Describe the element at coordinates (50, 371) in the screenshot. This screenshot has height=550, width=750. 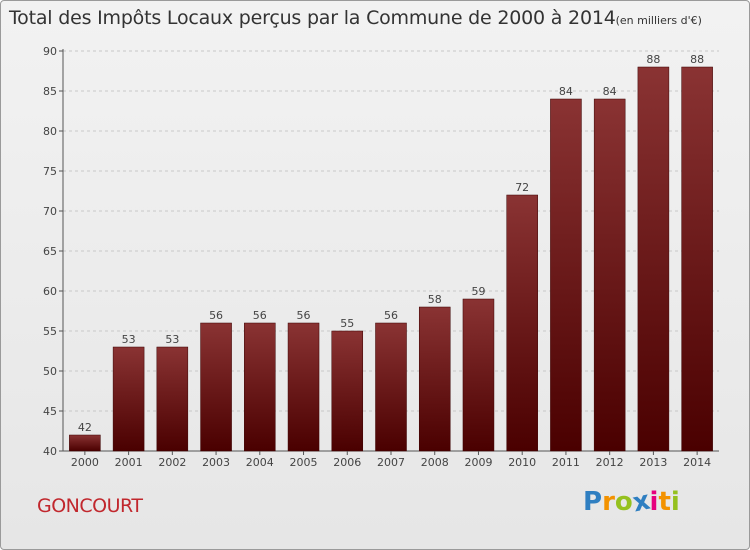
I see `y-tick-label: 50` at that location.